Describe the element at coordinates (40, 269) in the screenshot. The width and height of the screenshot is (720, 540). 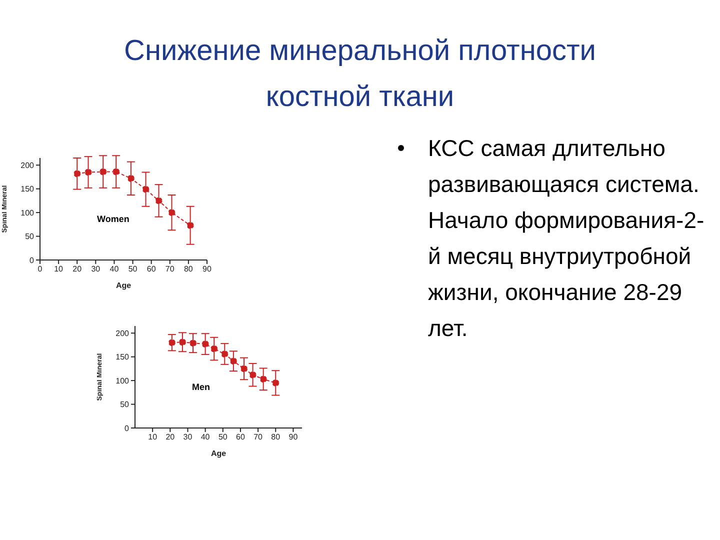
I see `x-tick-label: 0` at that location.